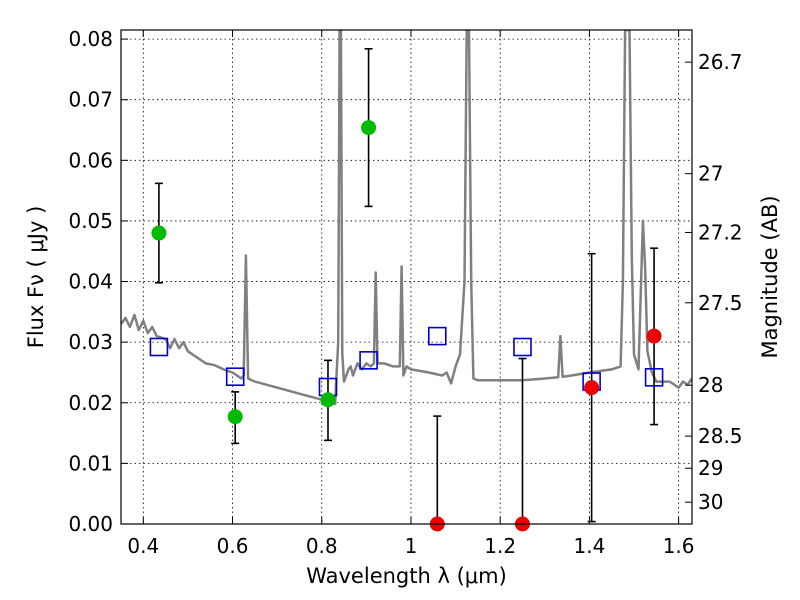  I want to click on y-tick-label: 0.06, so click(90, 160).